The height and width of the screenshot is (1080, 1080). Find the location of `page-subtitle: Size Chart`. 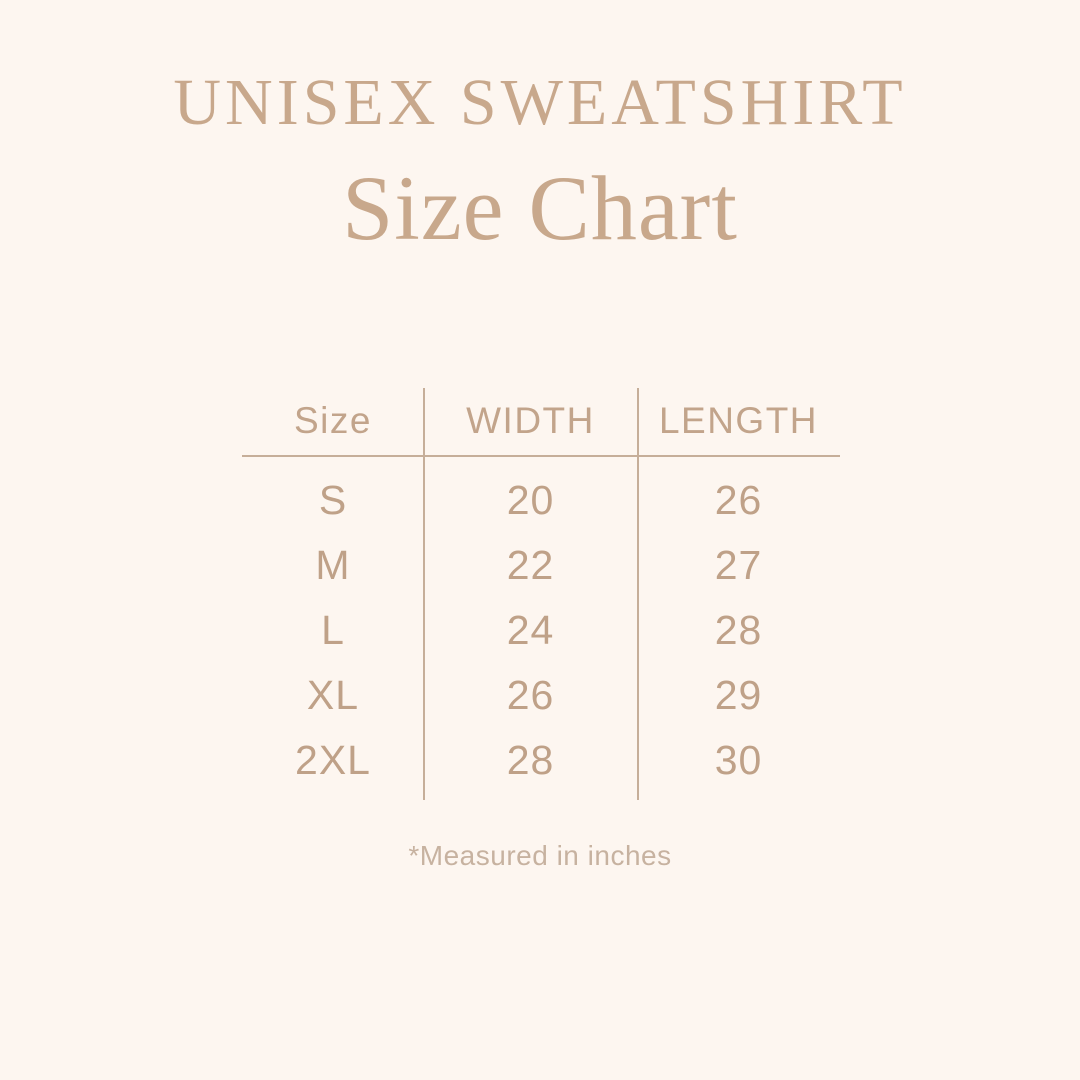

page-subtitle: Size Chart is located at coordinates (540, 208).